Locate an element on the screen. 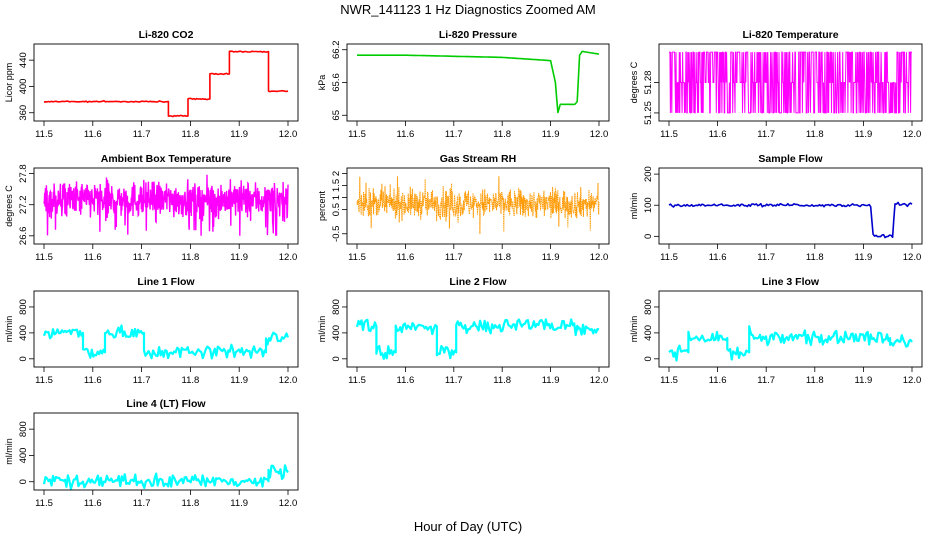  ambient-series-line is located at coordinates (166, 205).